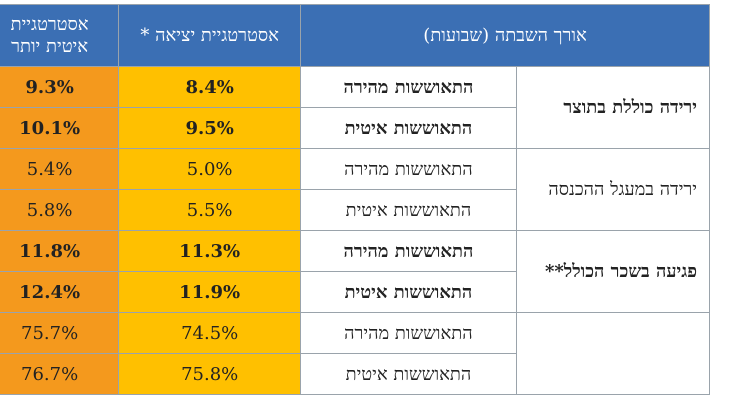 This screenshot has height=406, width=730. Describe the element at coordinates (210, 87) in the screenshot. I see `exit-value: 8.4%` at that location.